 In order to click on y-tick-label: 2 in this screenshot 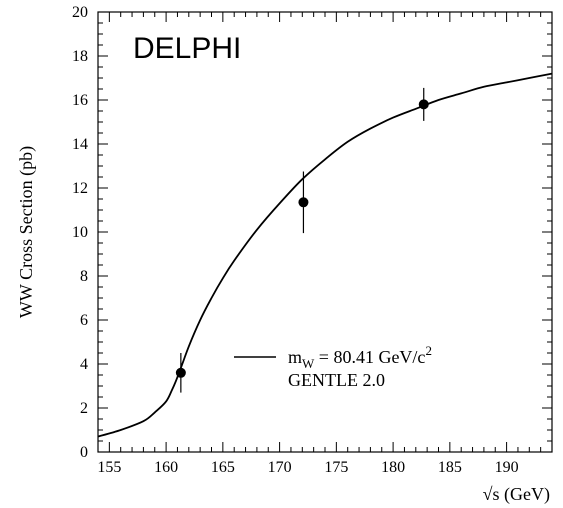, I will do `click(84, 408)`.